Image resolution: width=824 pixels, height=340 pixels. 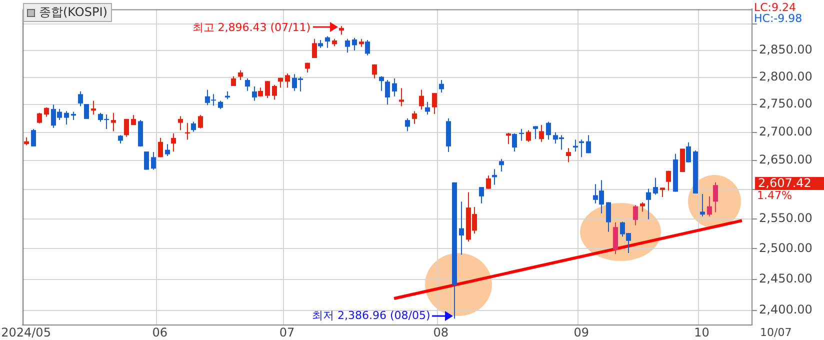 I want to click on x-tick-label: 09, so click(x=582, y=332).